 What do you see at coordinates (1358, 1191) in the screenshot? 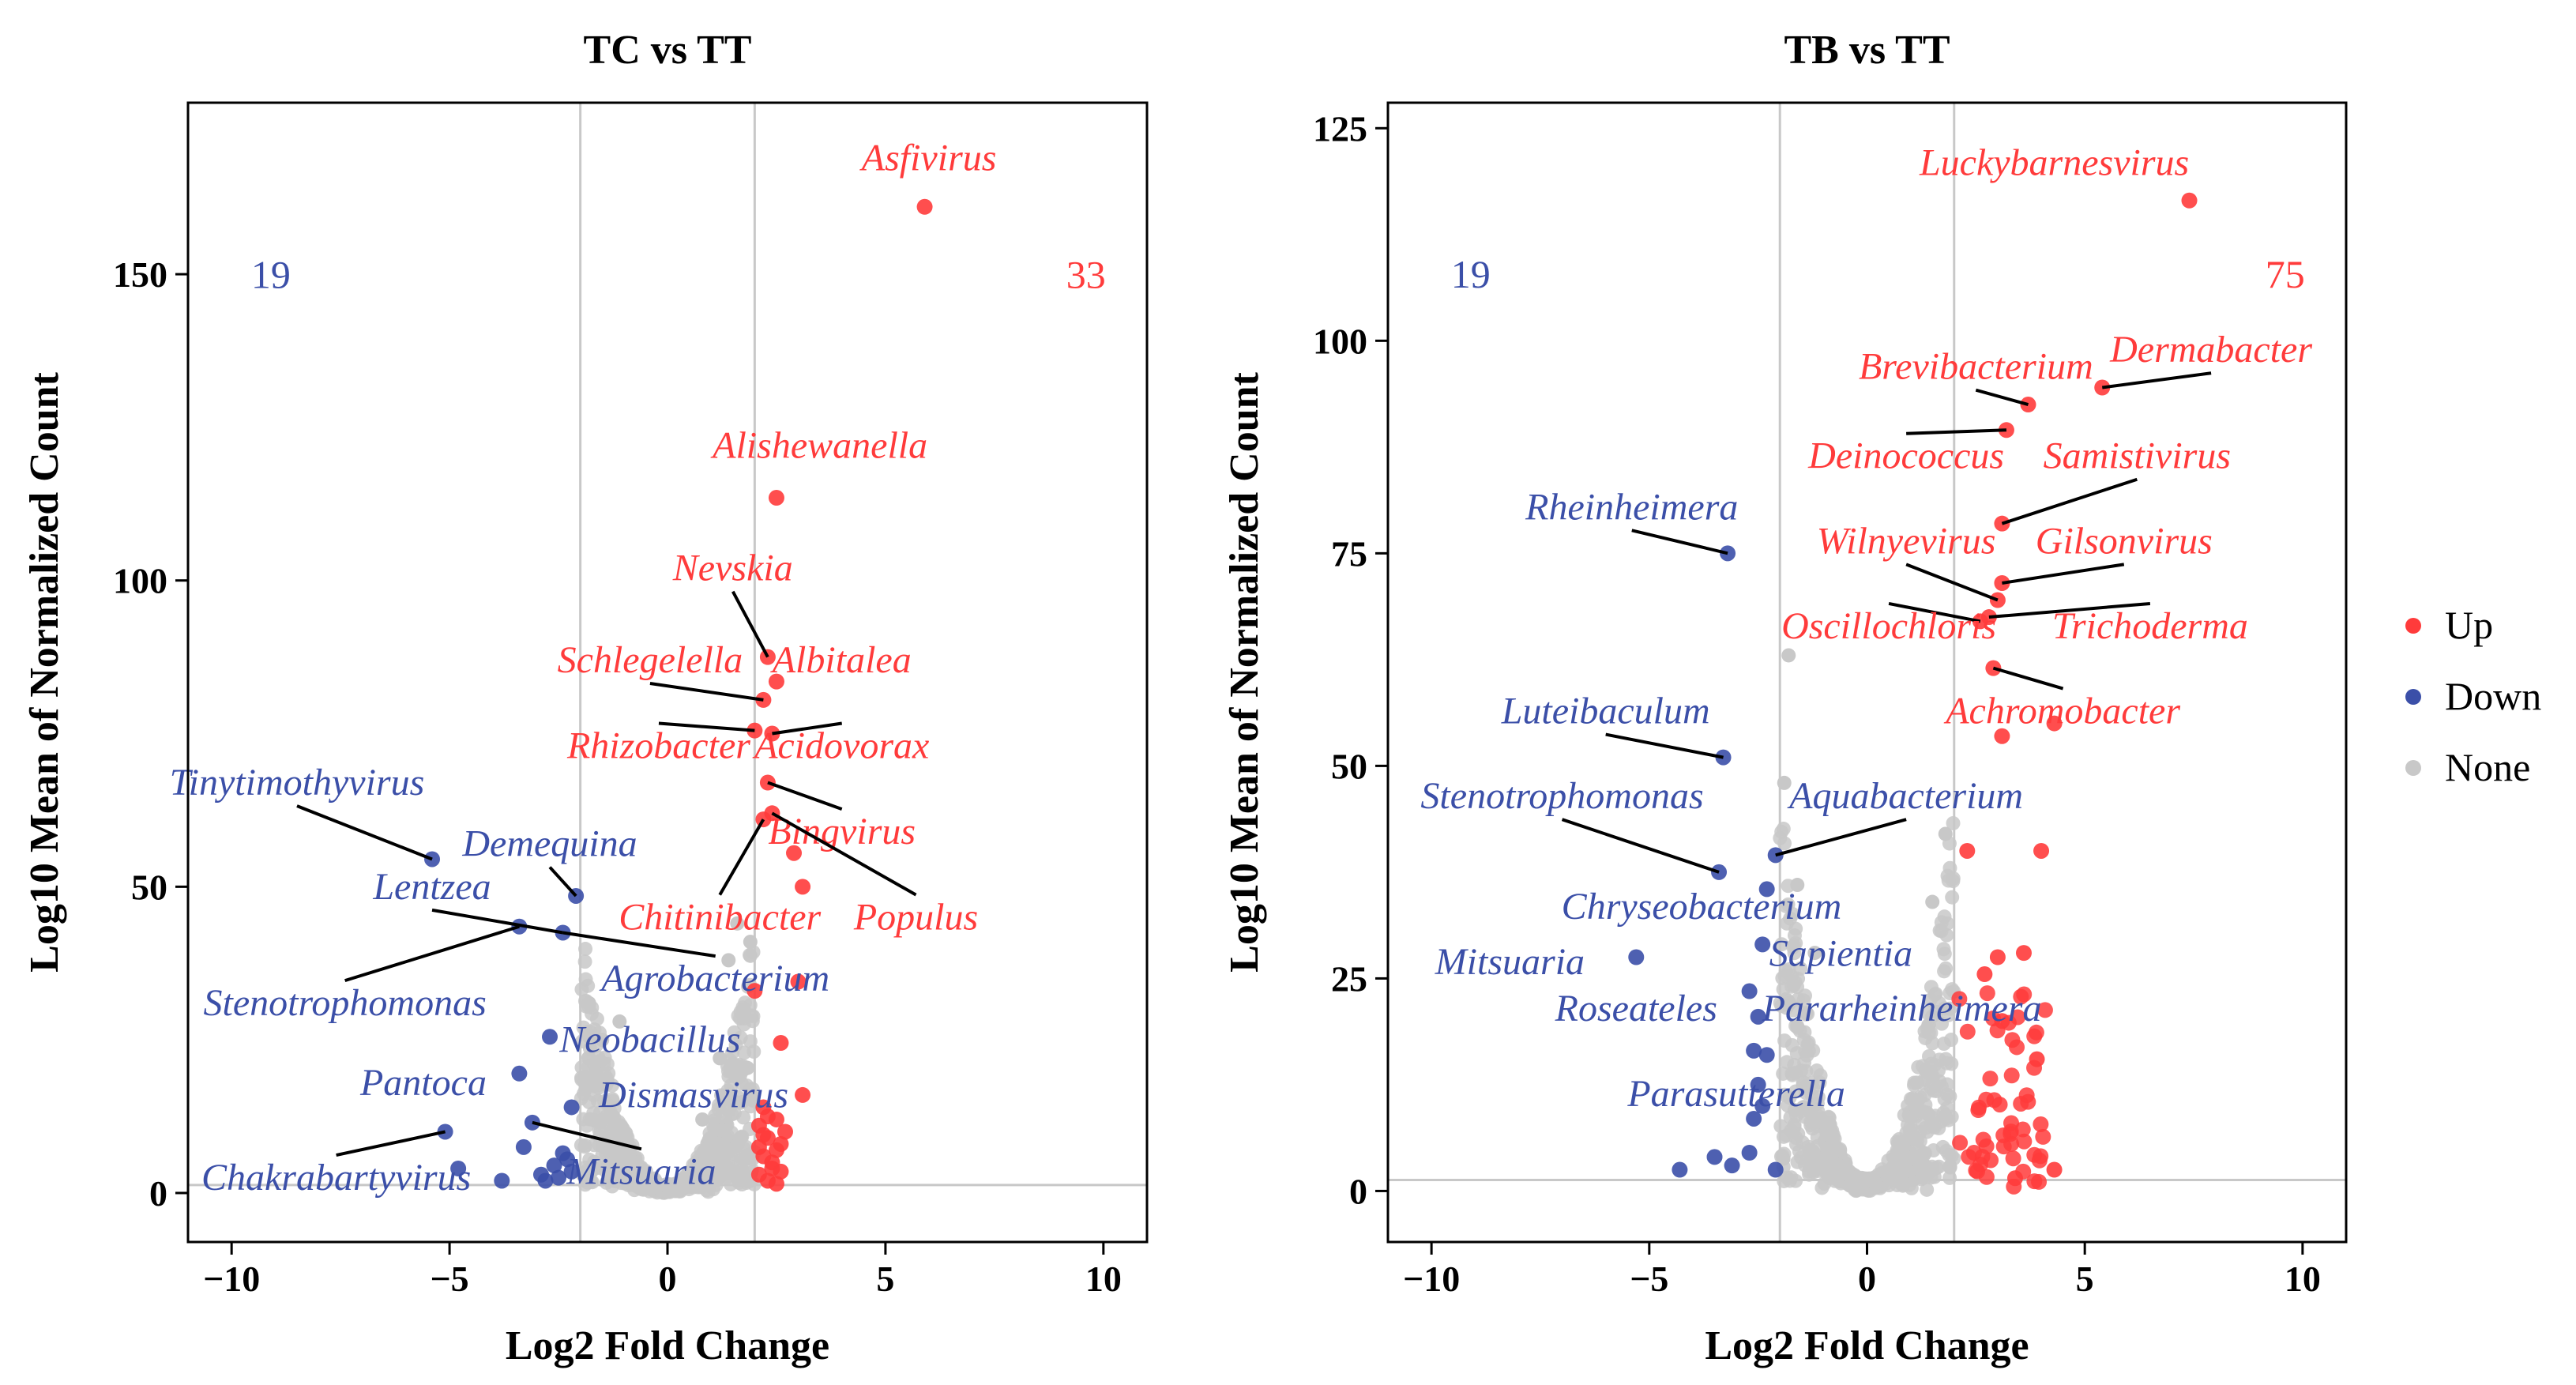
I see `y-tick-label: 0` at bounding box center [1358, 1191].